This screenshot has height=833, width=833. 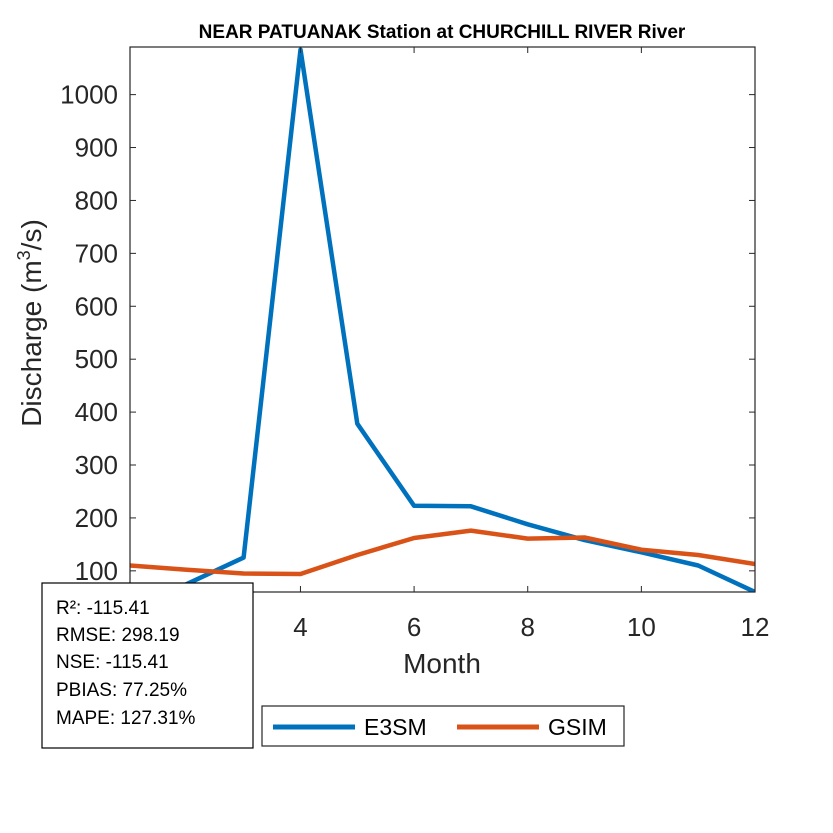 What do you see at coordinates (96, 200) in the screenshot?
I see `y-tick-label: 800` at bounding box center [96, 200].